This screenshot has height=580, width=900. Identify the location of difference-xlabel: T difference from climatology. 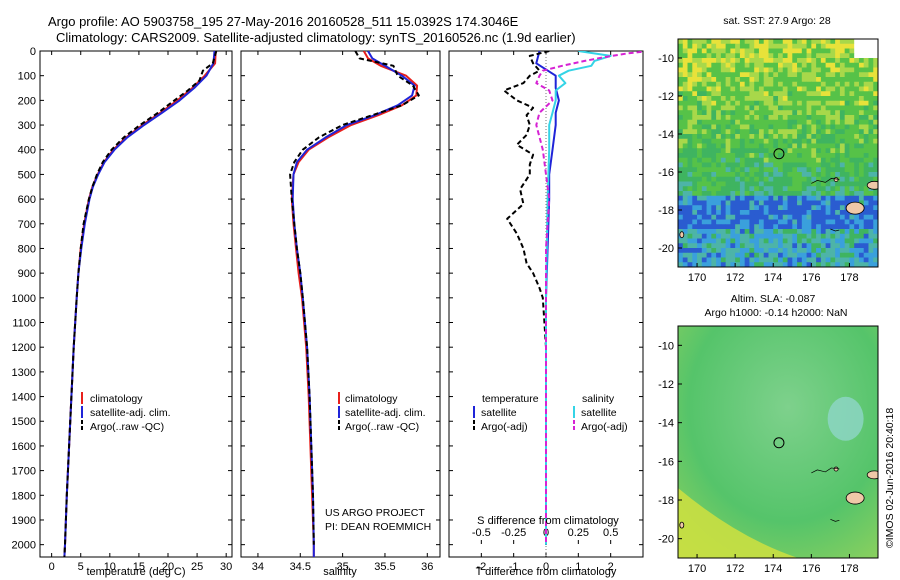
(546, 572).